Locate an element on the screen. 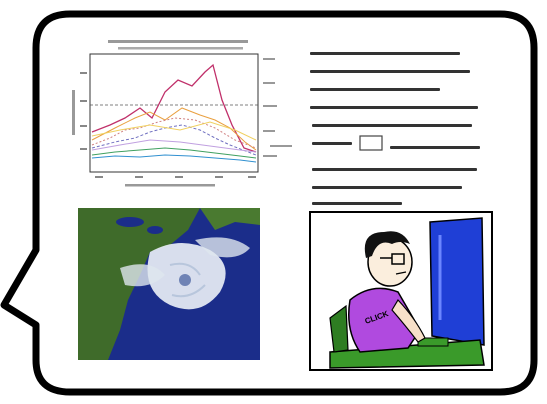 This screenshot has height=404, width=547. math-equations-text is located at coordinates (395, 128).